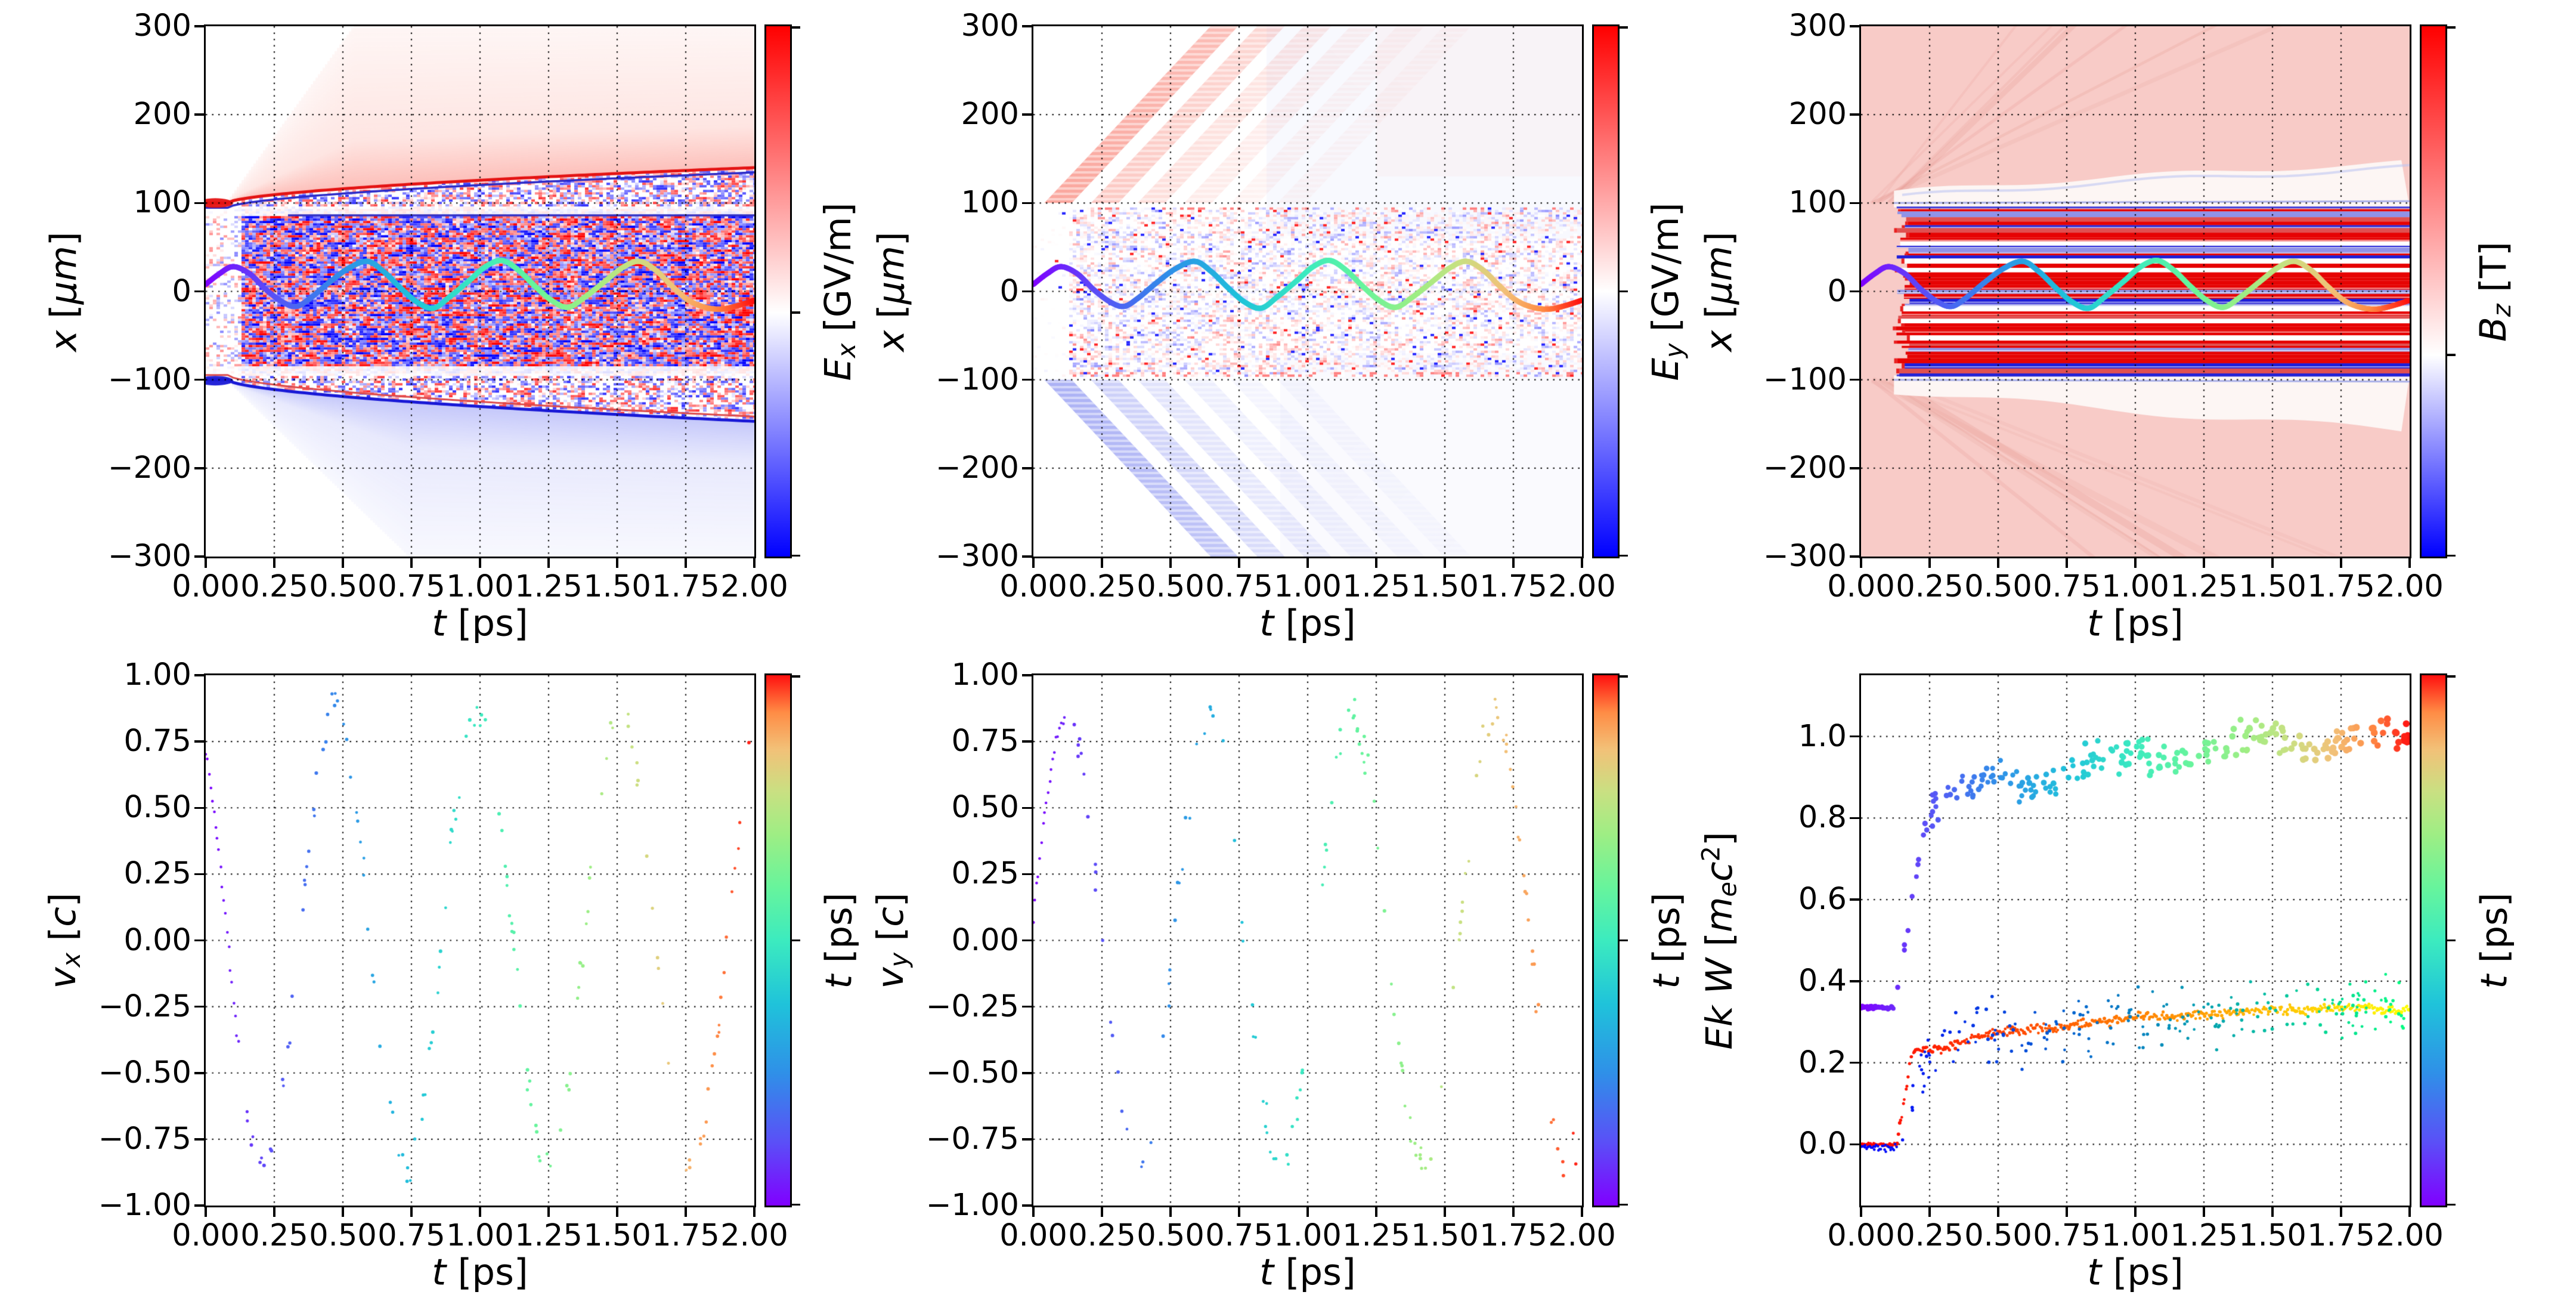 The image size is (2576, 1298). What do you see at coordinates (157, 675) in the screenshot?
I see `y-tick-label: 1.00` at bounding box center [157, 675].